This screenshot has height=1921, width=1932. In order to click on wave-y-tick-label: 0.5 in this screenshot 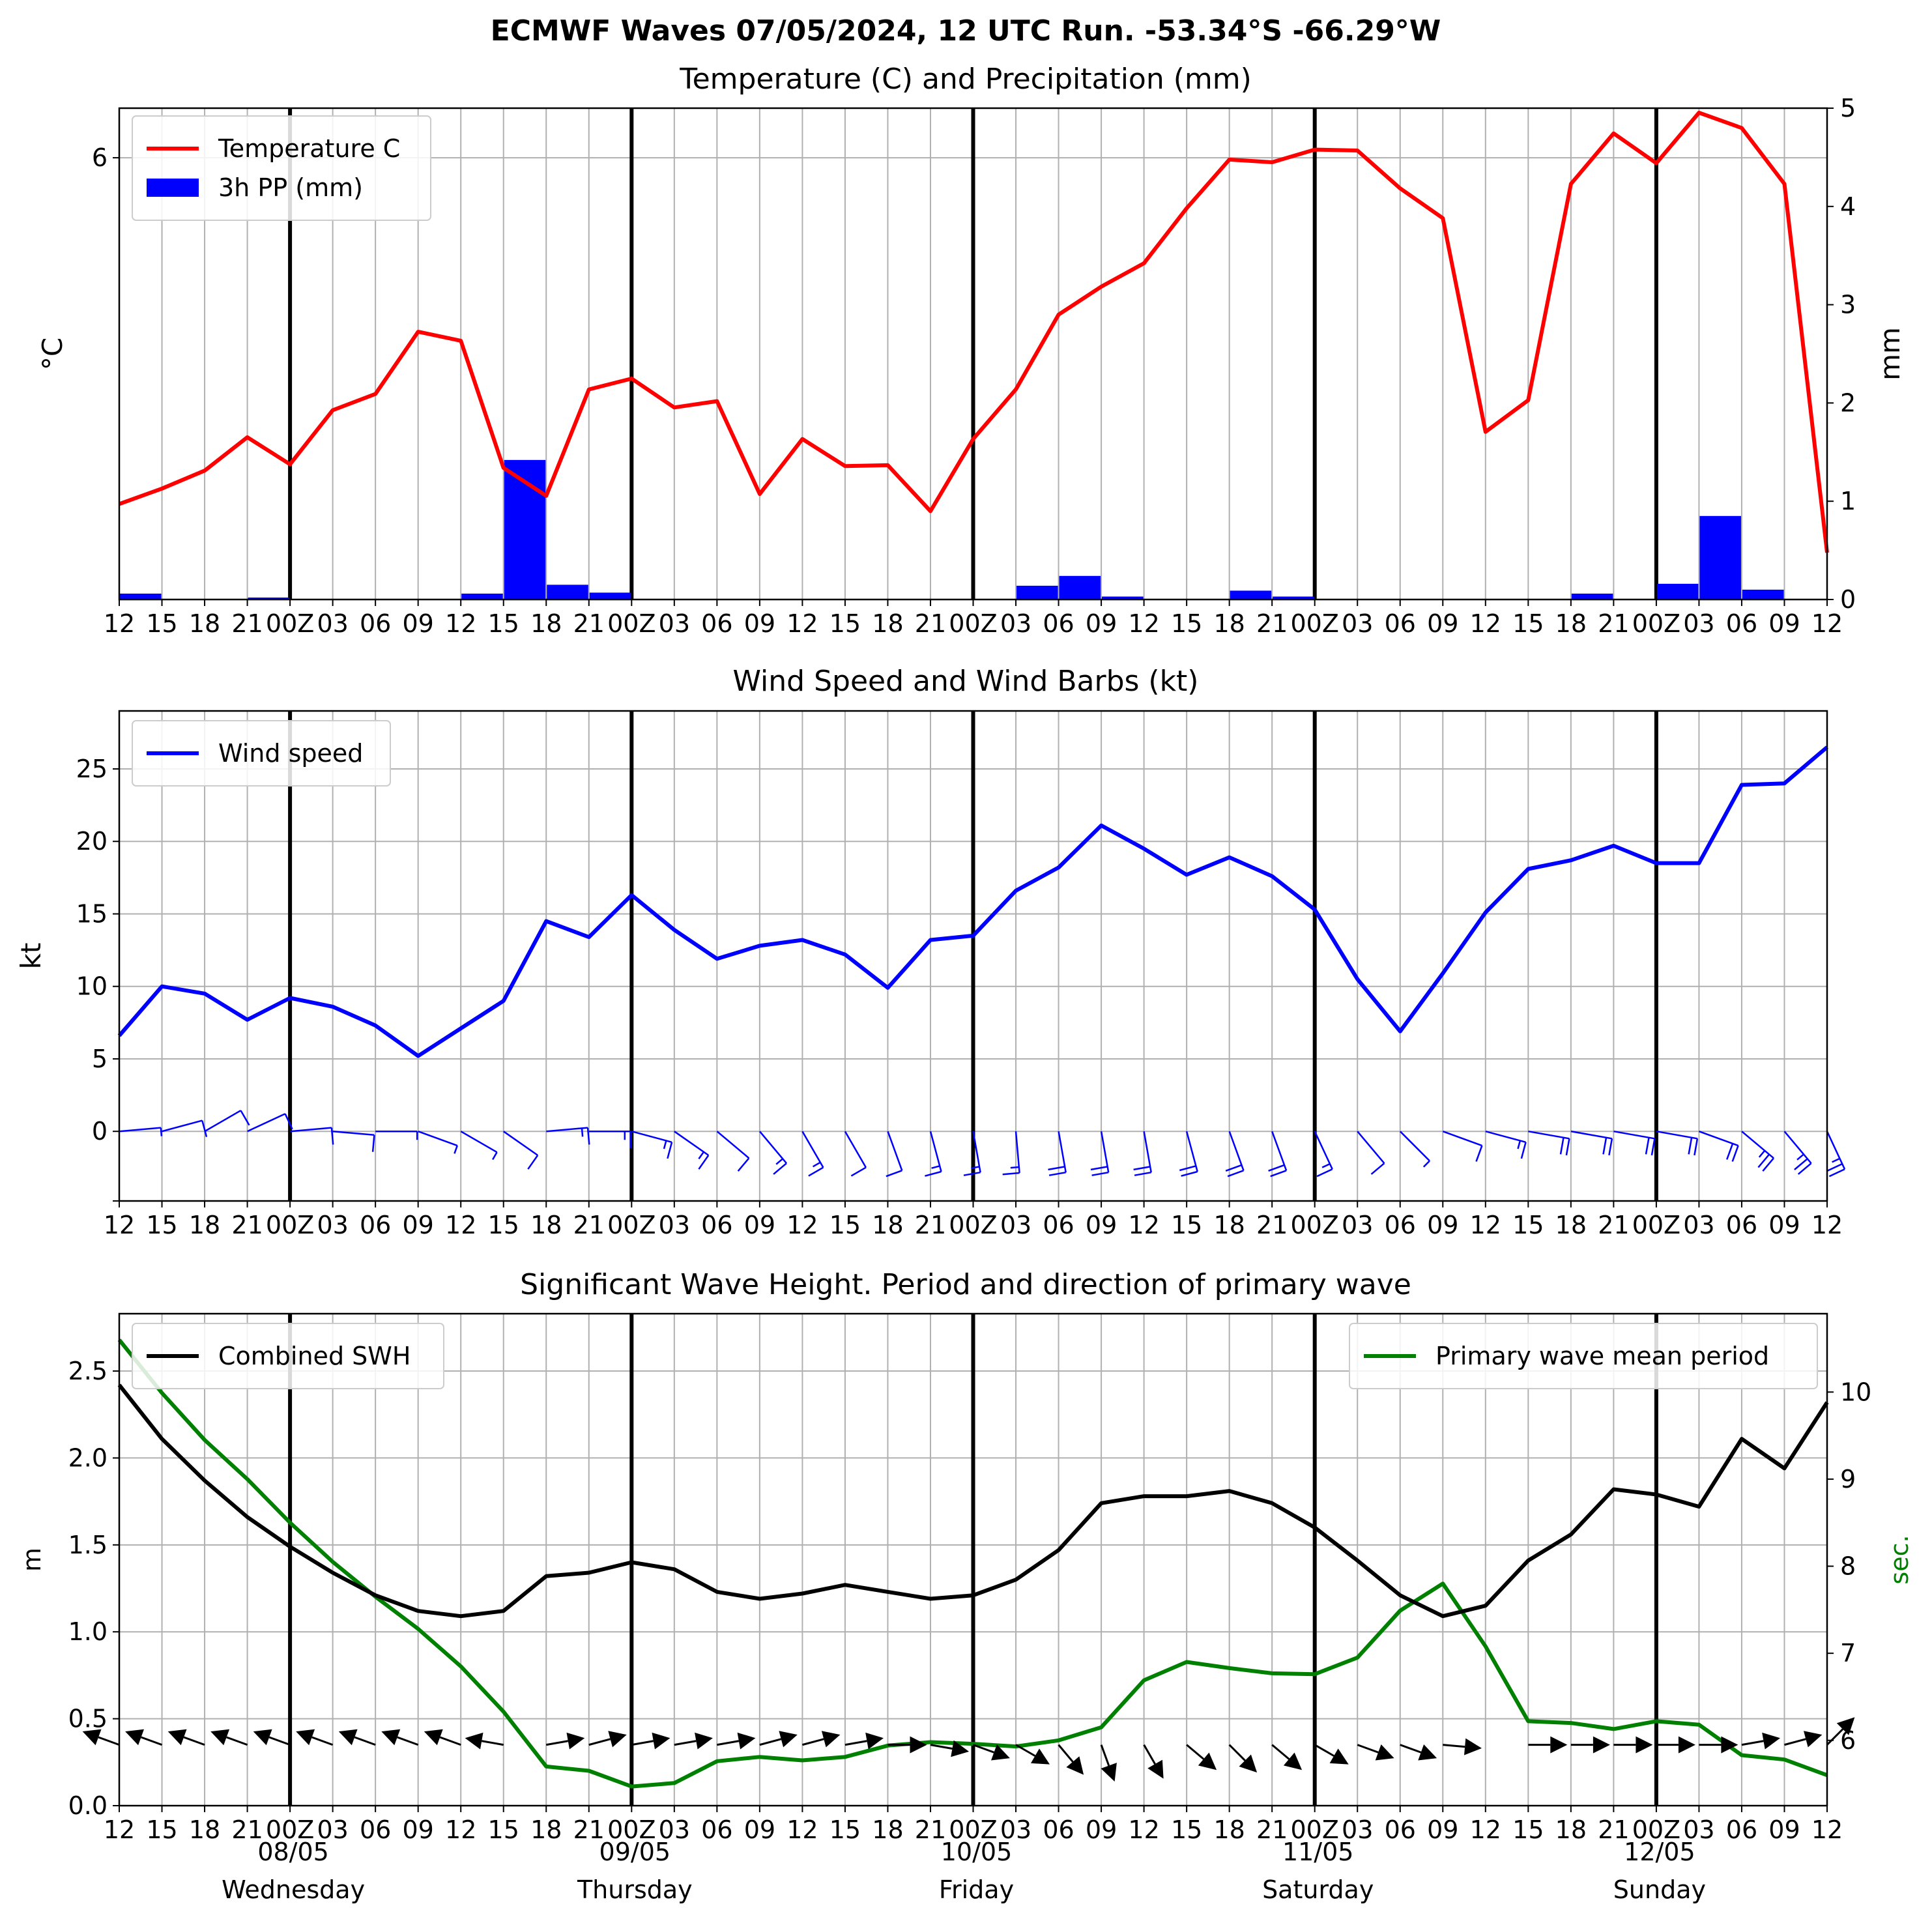, I will do `click(88, 1719)`.